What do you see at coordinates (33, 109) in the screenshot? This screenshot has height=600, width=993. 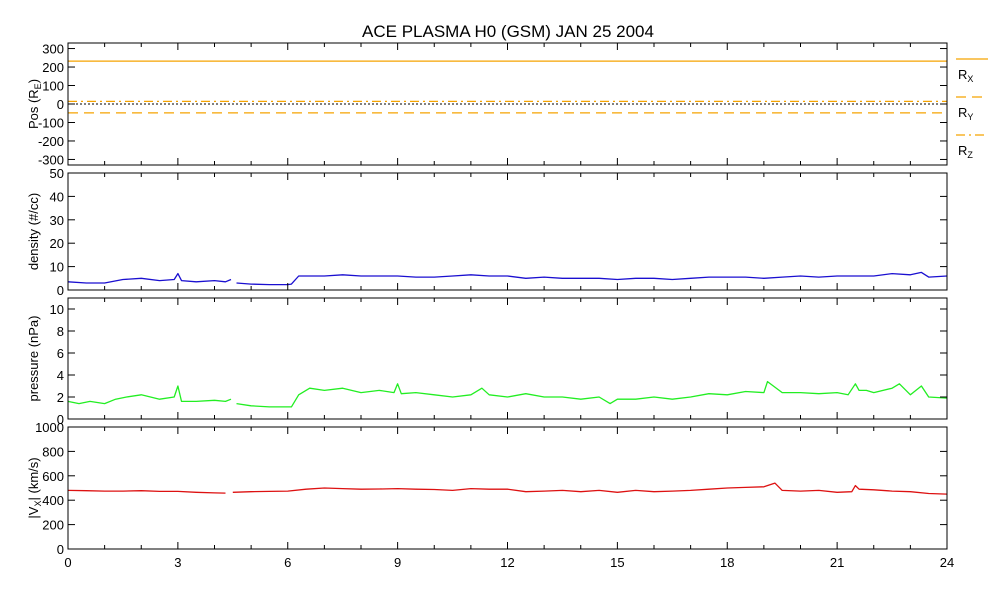 I see `y-axis-label-text: Pos (R` at bounding box center [33, 109].